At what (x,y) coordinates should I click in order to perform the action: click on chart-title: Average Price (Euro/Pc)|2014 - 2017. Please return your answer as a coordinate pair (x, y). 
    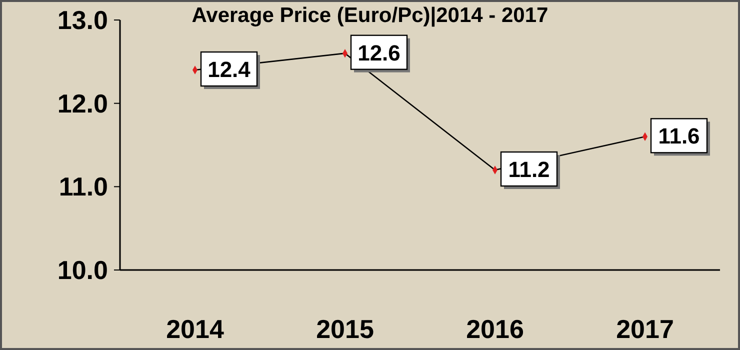
    Looking at the image, I should click on (370, 15).